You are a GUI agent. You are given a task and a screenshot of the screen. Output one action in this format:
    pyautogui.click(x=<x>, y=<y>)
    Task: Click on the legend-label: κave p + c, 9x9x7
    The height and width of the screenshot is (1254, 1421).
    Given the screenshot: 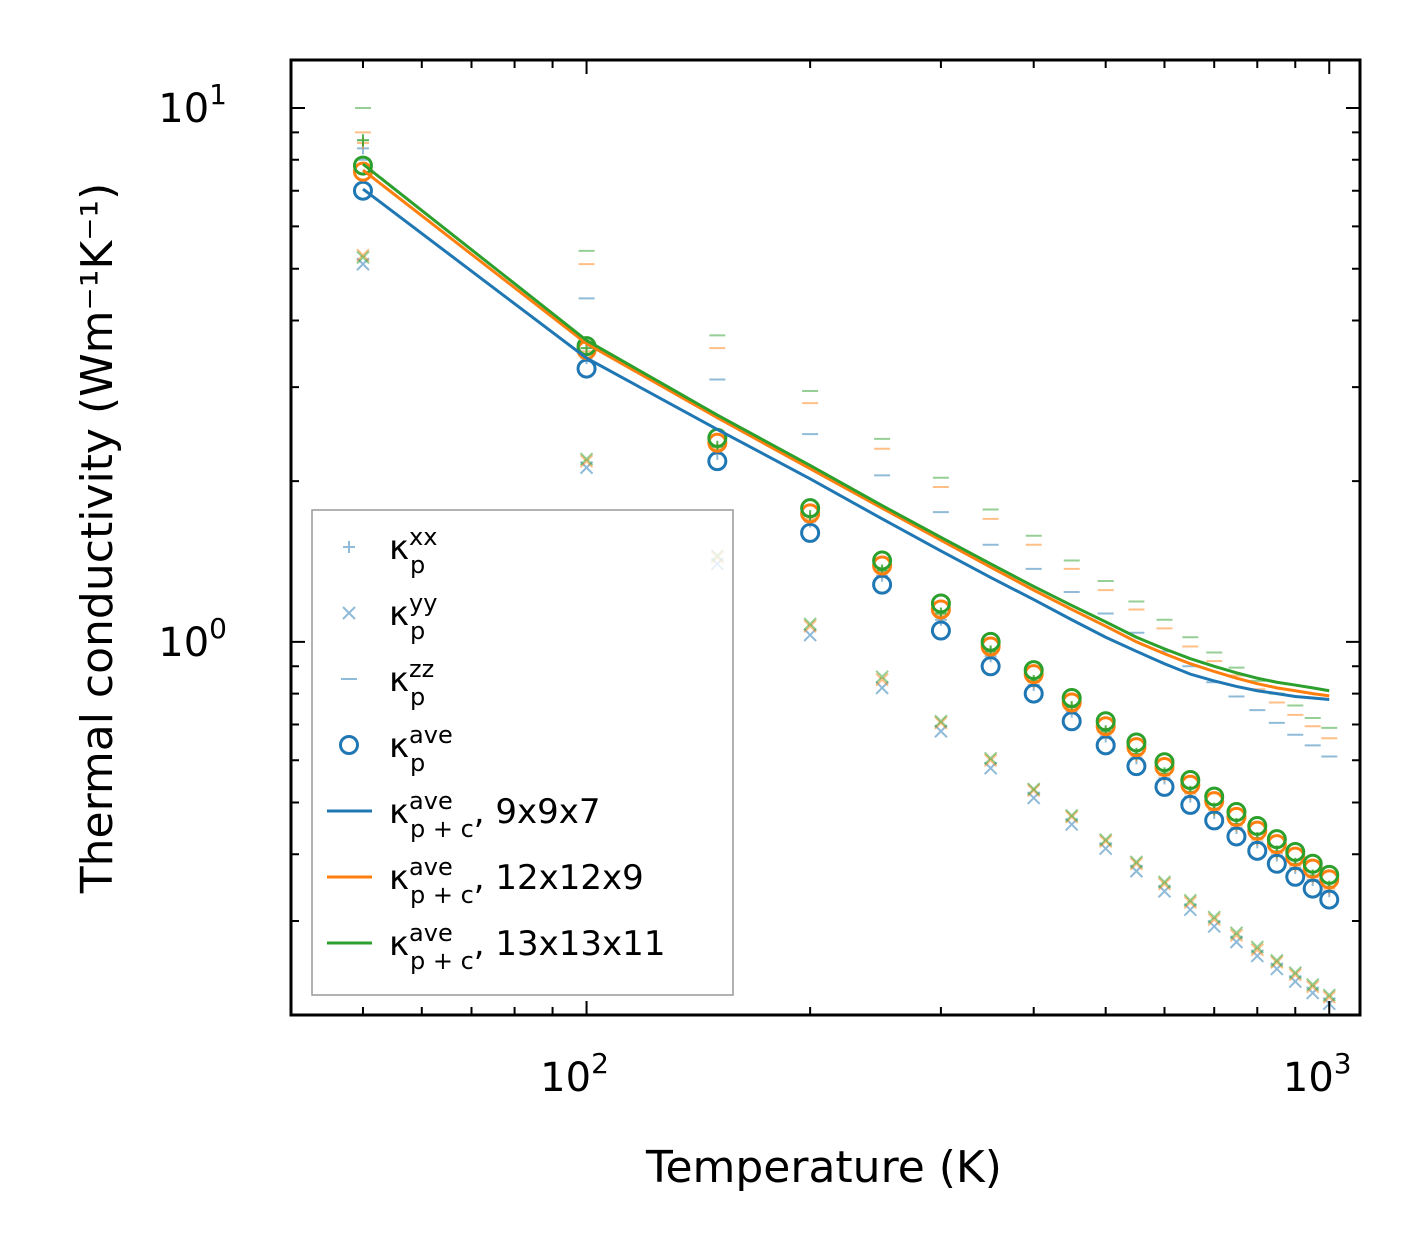 What is the action you would take?
    pyautogui.click(x=495, y=815)
    